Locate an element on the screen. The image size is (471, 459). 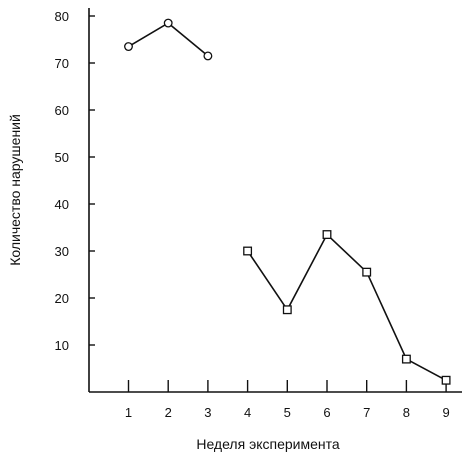
x-tick-label: 5 is located at coordinates (287, 412).